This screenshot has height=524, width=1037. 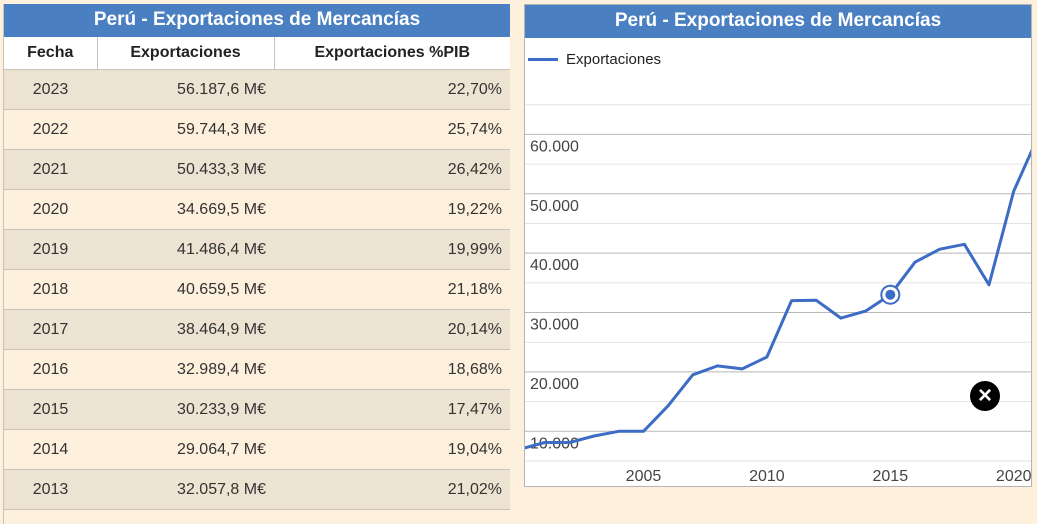 I want to click on table-row: 2019 41.486,4 M€ 19,99%, so click(x=257, y=249).